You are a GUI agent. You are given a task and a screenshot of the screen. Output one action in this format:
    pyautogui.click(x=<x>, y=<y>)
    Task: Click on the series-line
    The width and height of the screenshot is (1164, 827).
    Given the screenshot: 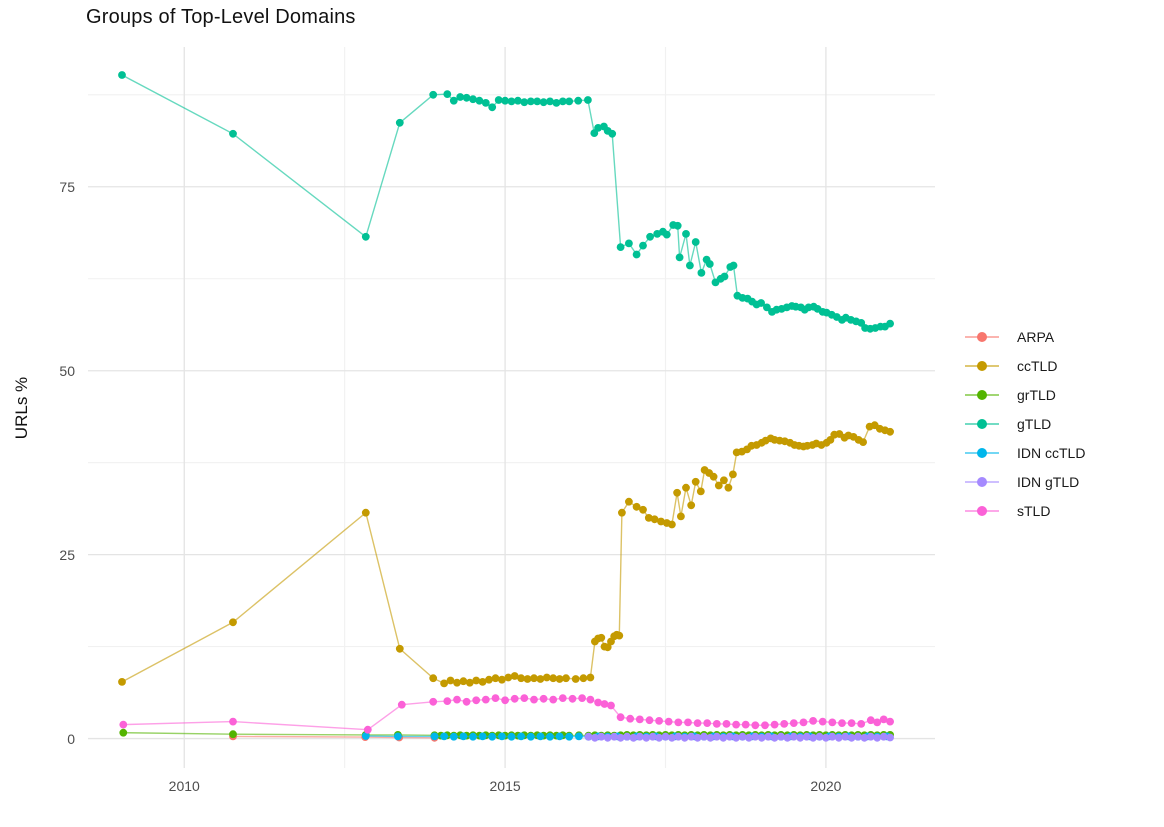 What is the action you would take?
    pyautogui.click(x=333, y=737)
    